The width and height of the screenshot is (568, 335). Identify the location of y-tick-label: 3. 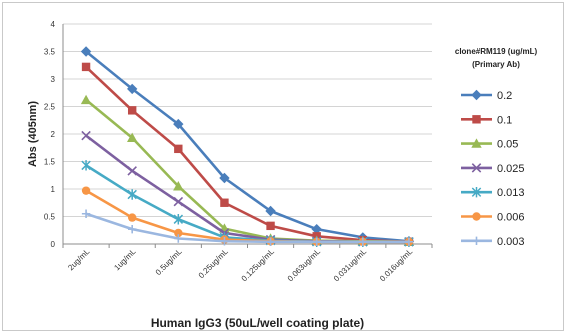
(53, 79).